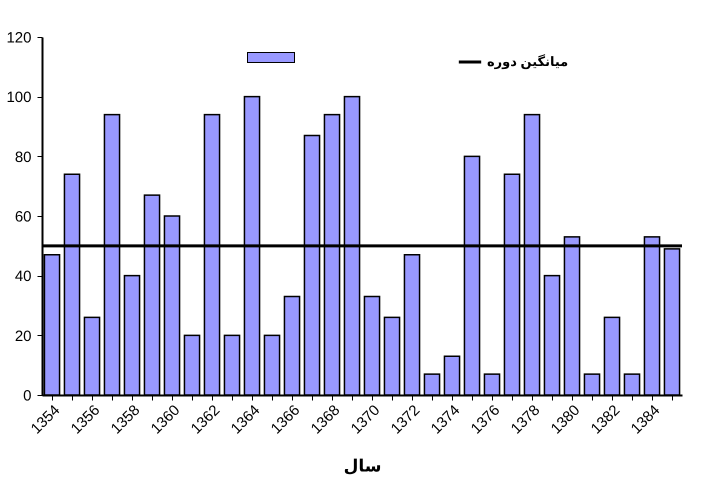  I want to click on y-tick-label: 40, so click(23, 277).